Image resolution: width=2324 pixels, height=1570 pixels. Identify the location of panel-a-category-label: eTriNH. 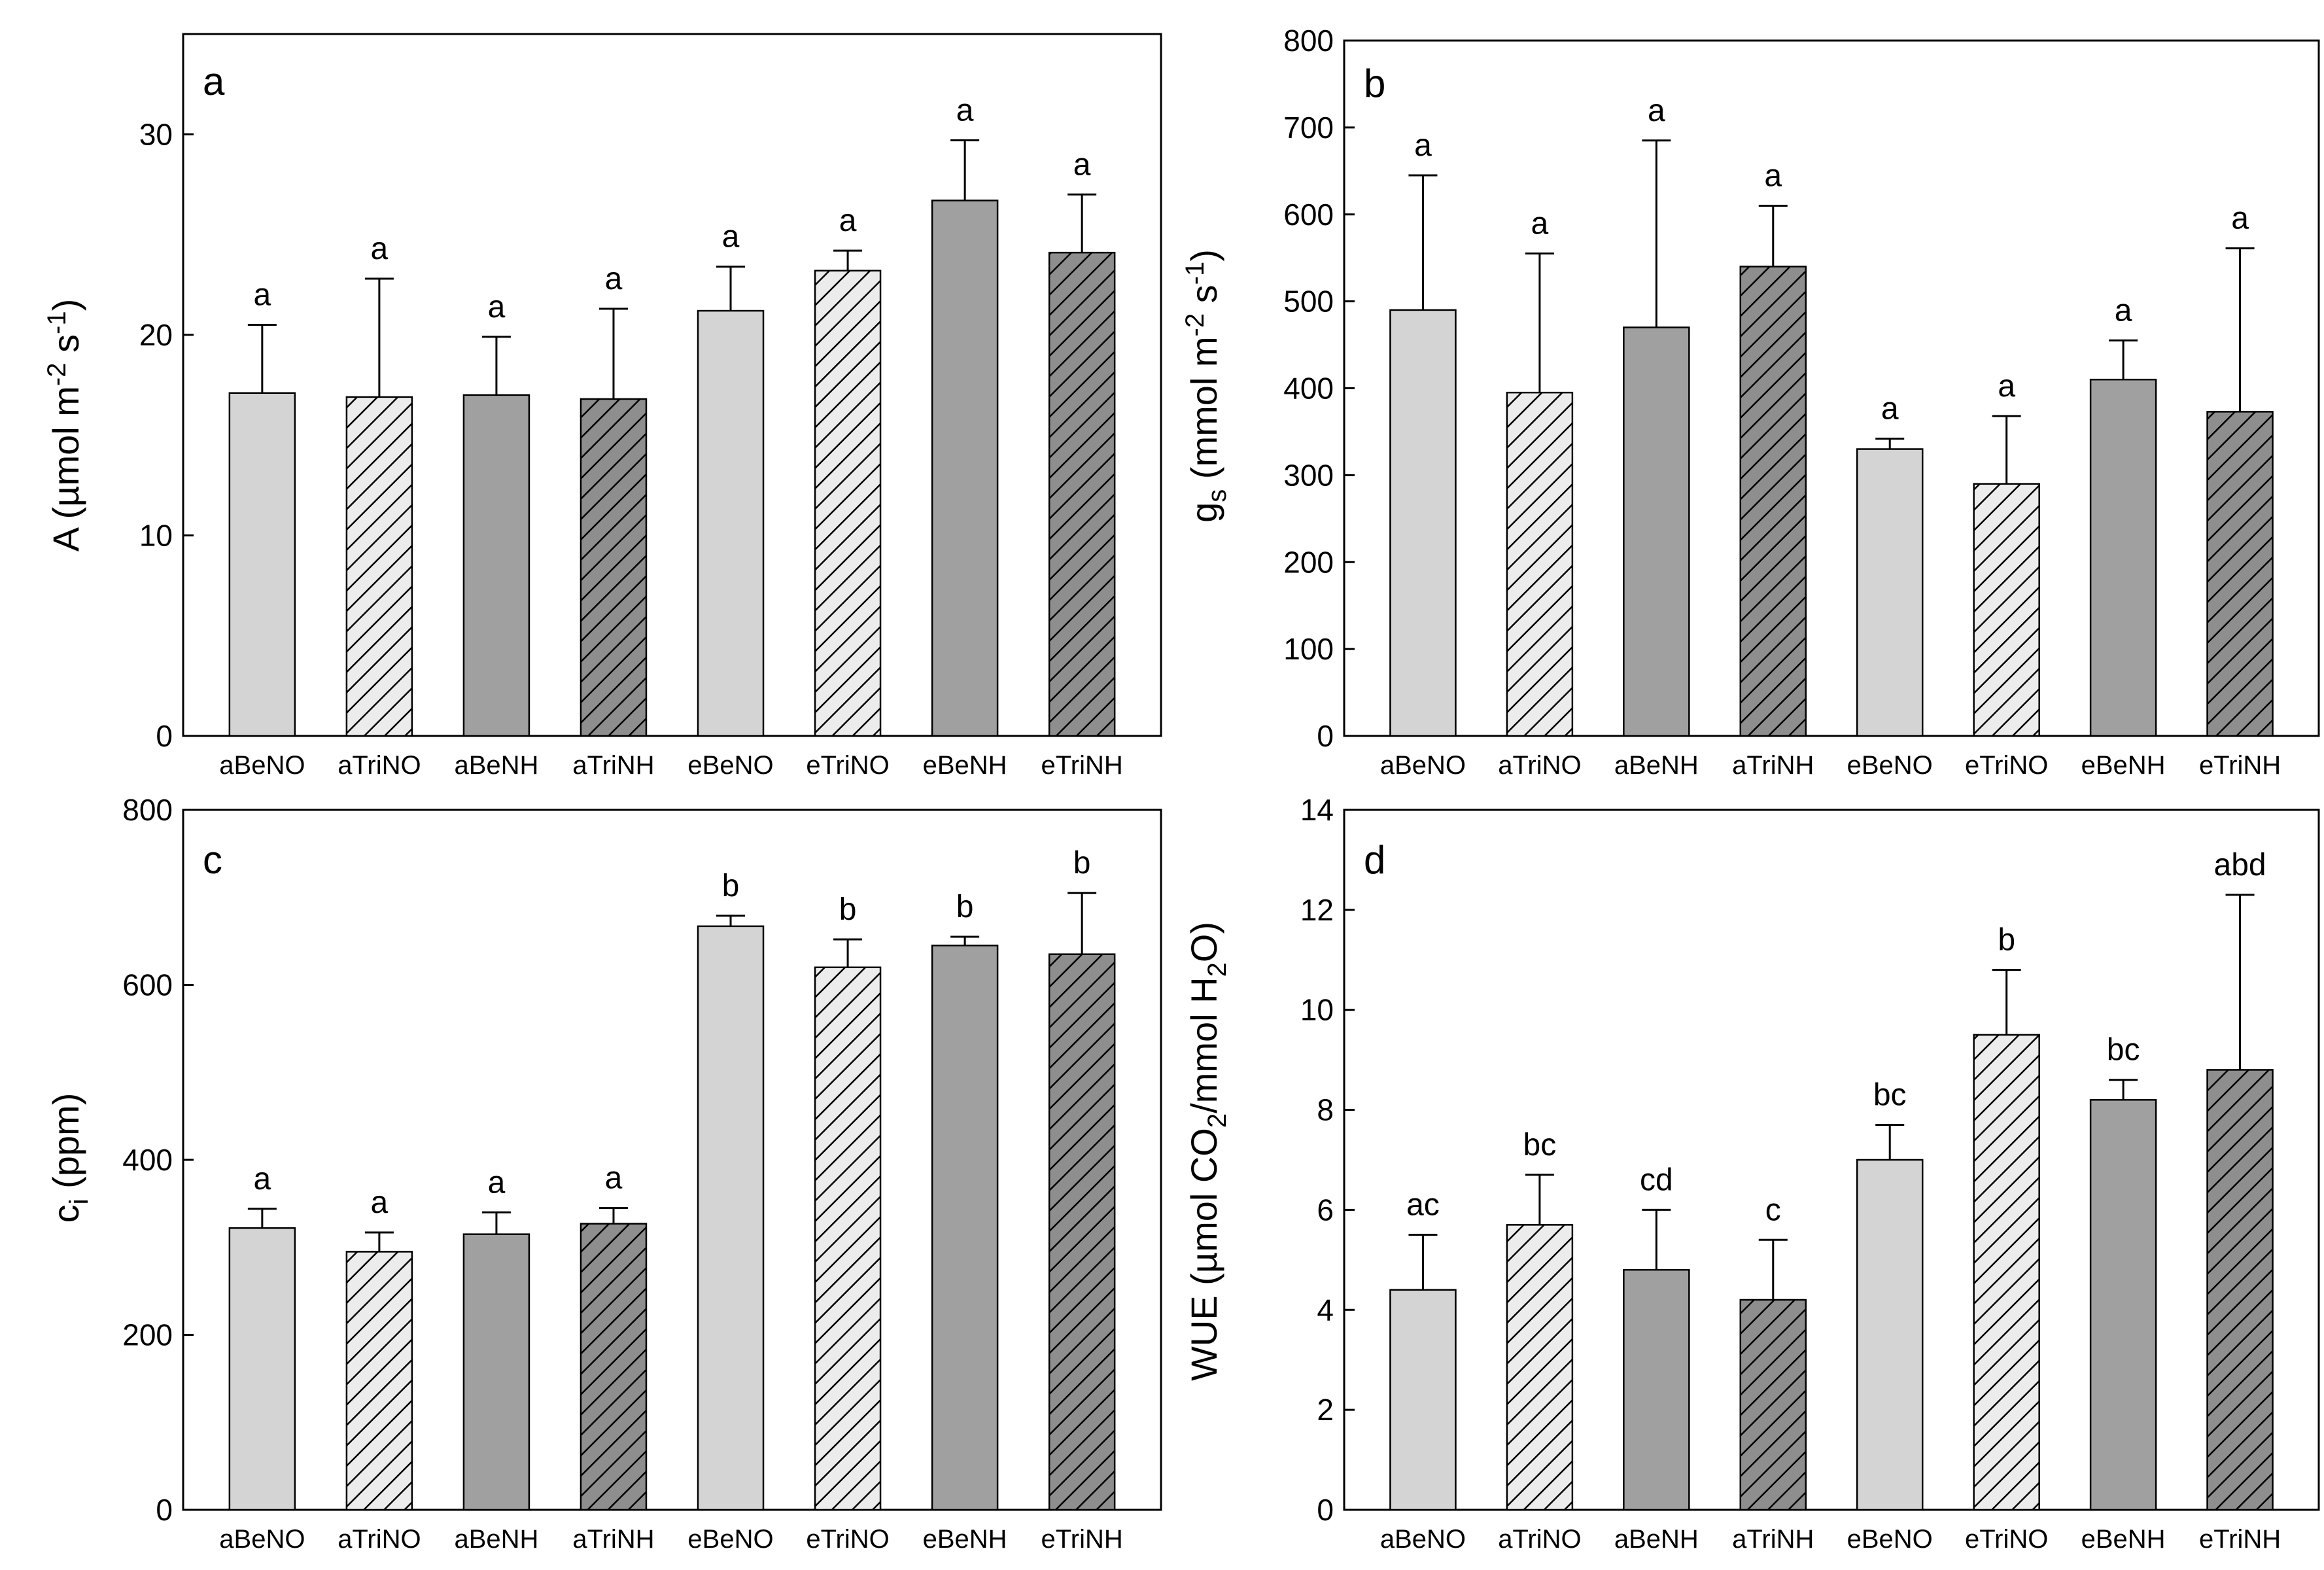
(1082, 766).